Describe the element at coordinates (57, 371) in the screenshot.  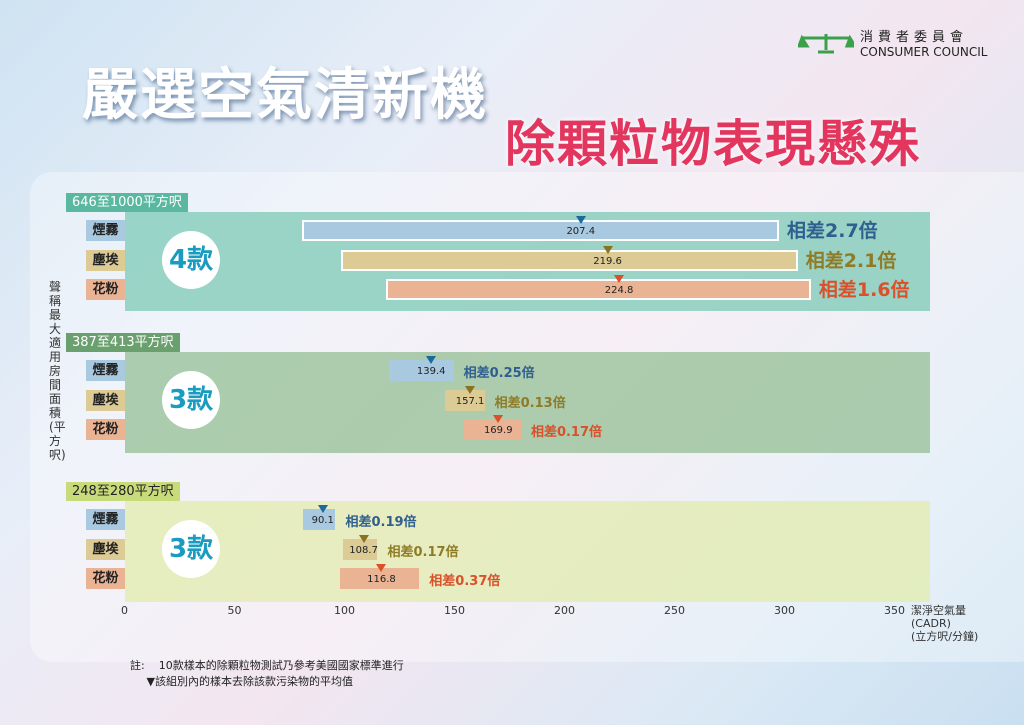
I see `y-axis-label: 聲稱最大適用房間面積(平方呎)` at that location.